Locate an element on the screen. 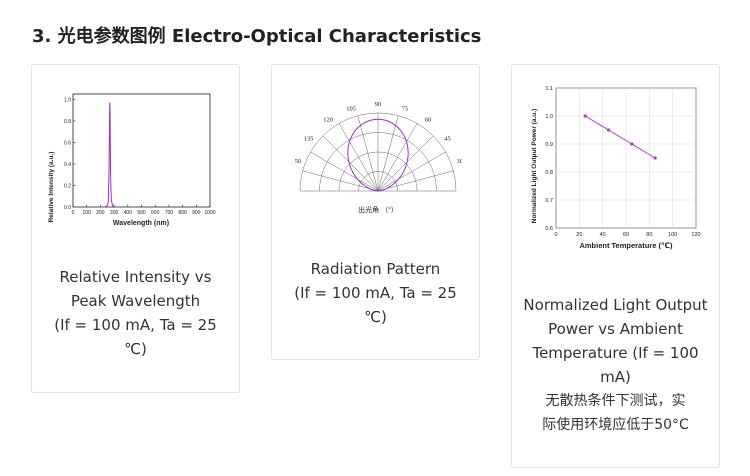 This screenshot has width=750, height=476. polar-angle-label: 75 is located at coordinates (405, 108).